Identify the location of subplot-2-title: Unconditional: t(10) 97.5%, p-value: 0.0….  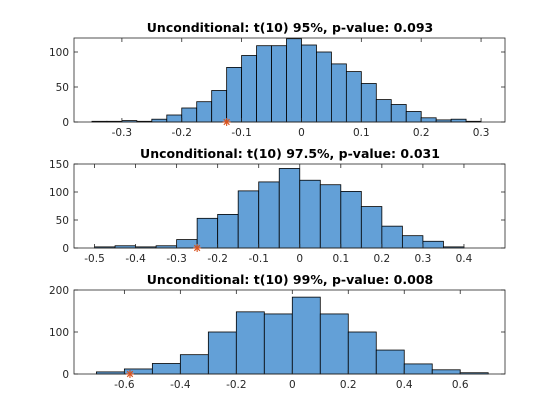
(290, 153).